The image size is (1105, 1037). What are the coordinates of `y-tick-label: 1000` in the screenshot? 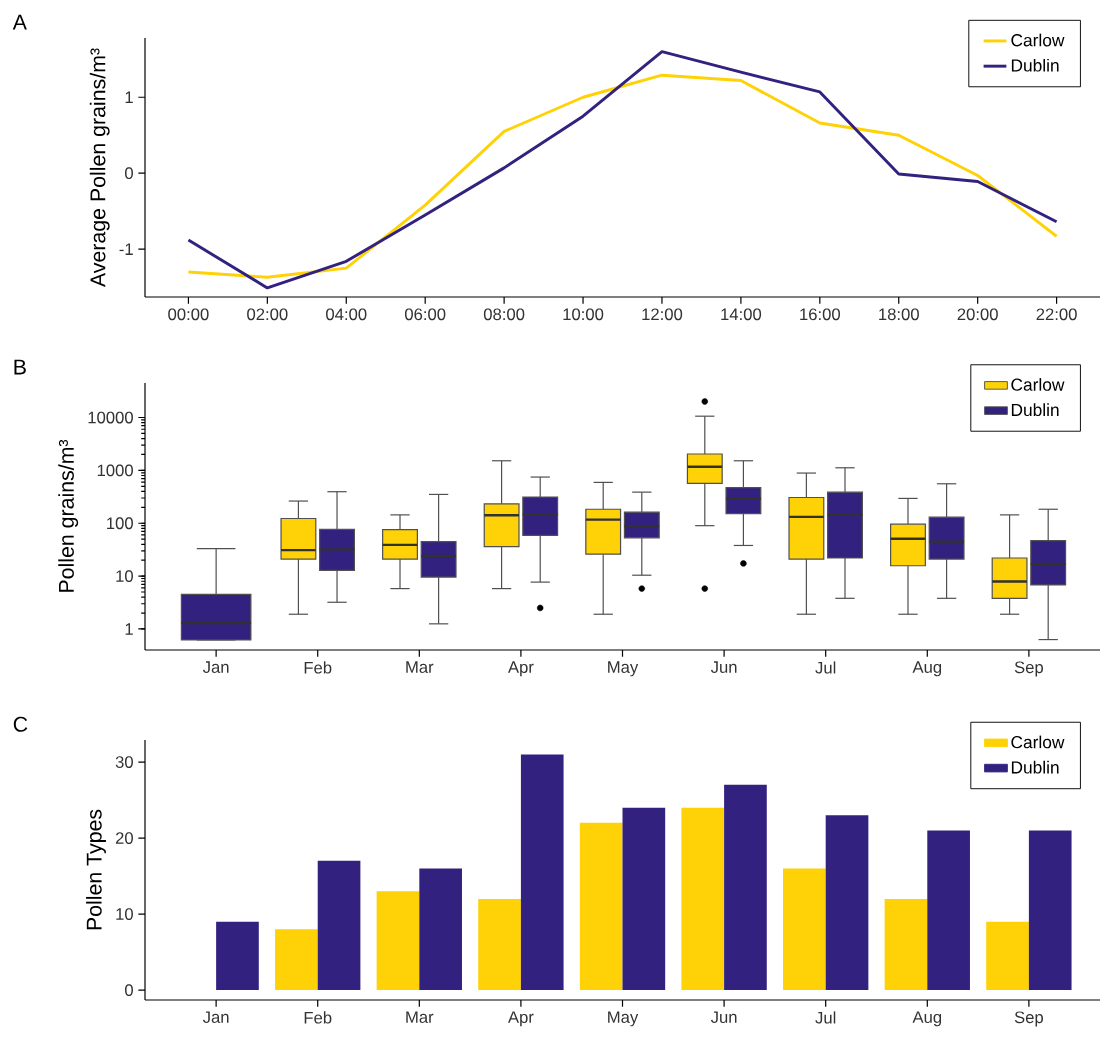 It's located at (115, 470).